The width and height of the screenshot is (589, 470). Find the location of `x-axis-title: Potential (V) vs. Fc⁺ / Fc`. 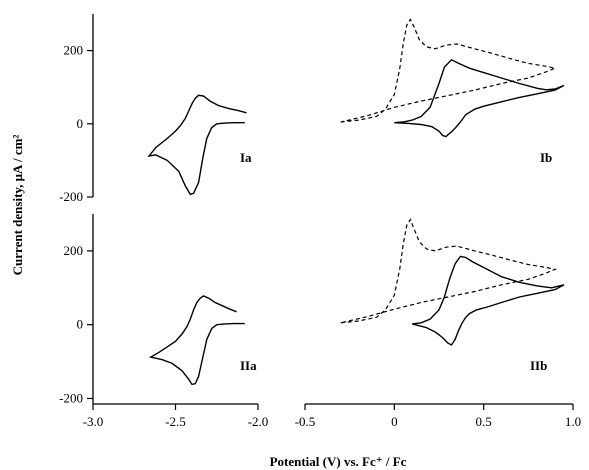

x-axis-title: Potential (V) vs. Fc⁺ / Fc is located at coordinates (338, 461).